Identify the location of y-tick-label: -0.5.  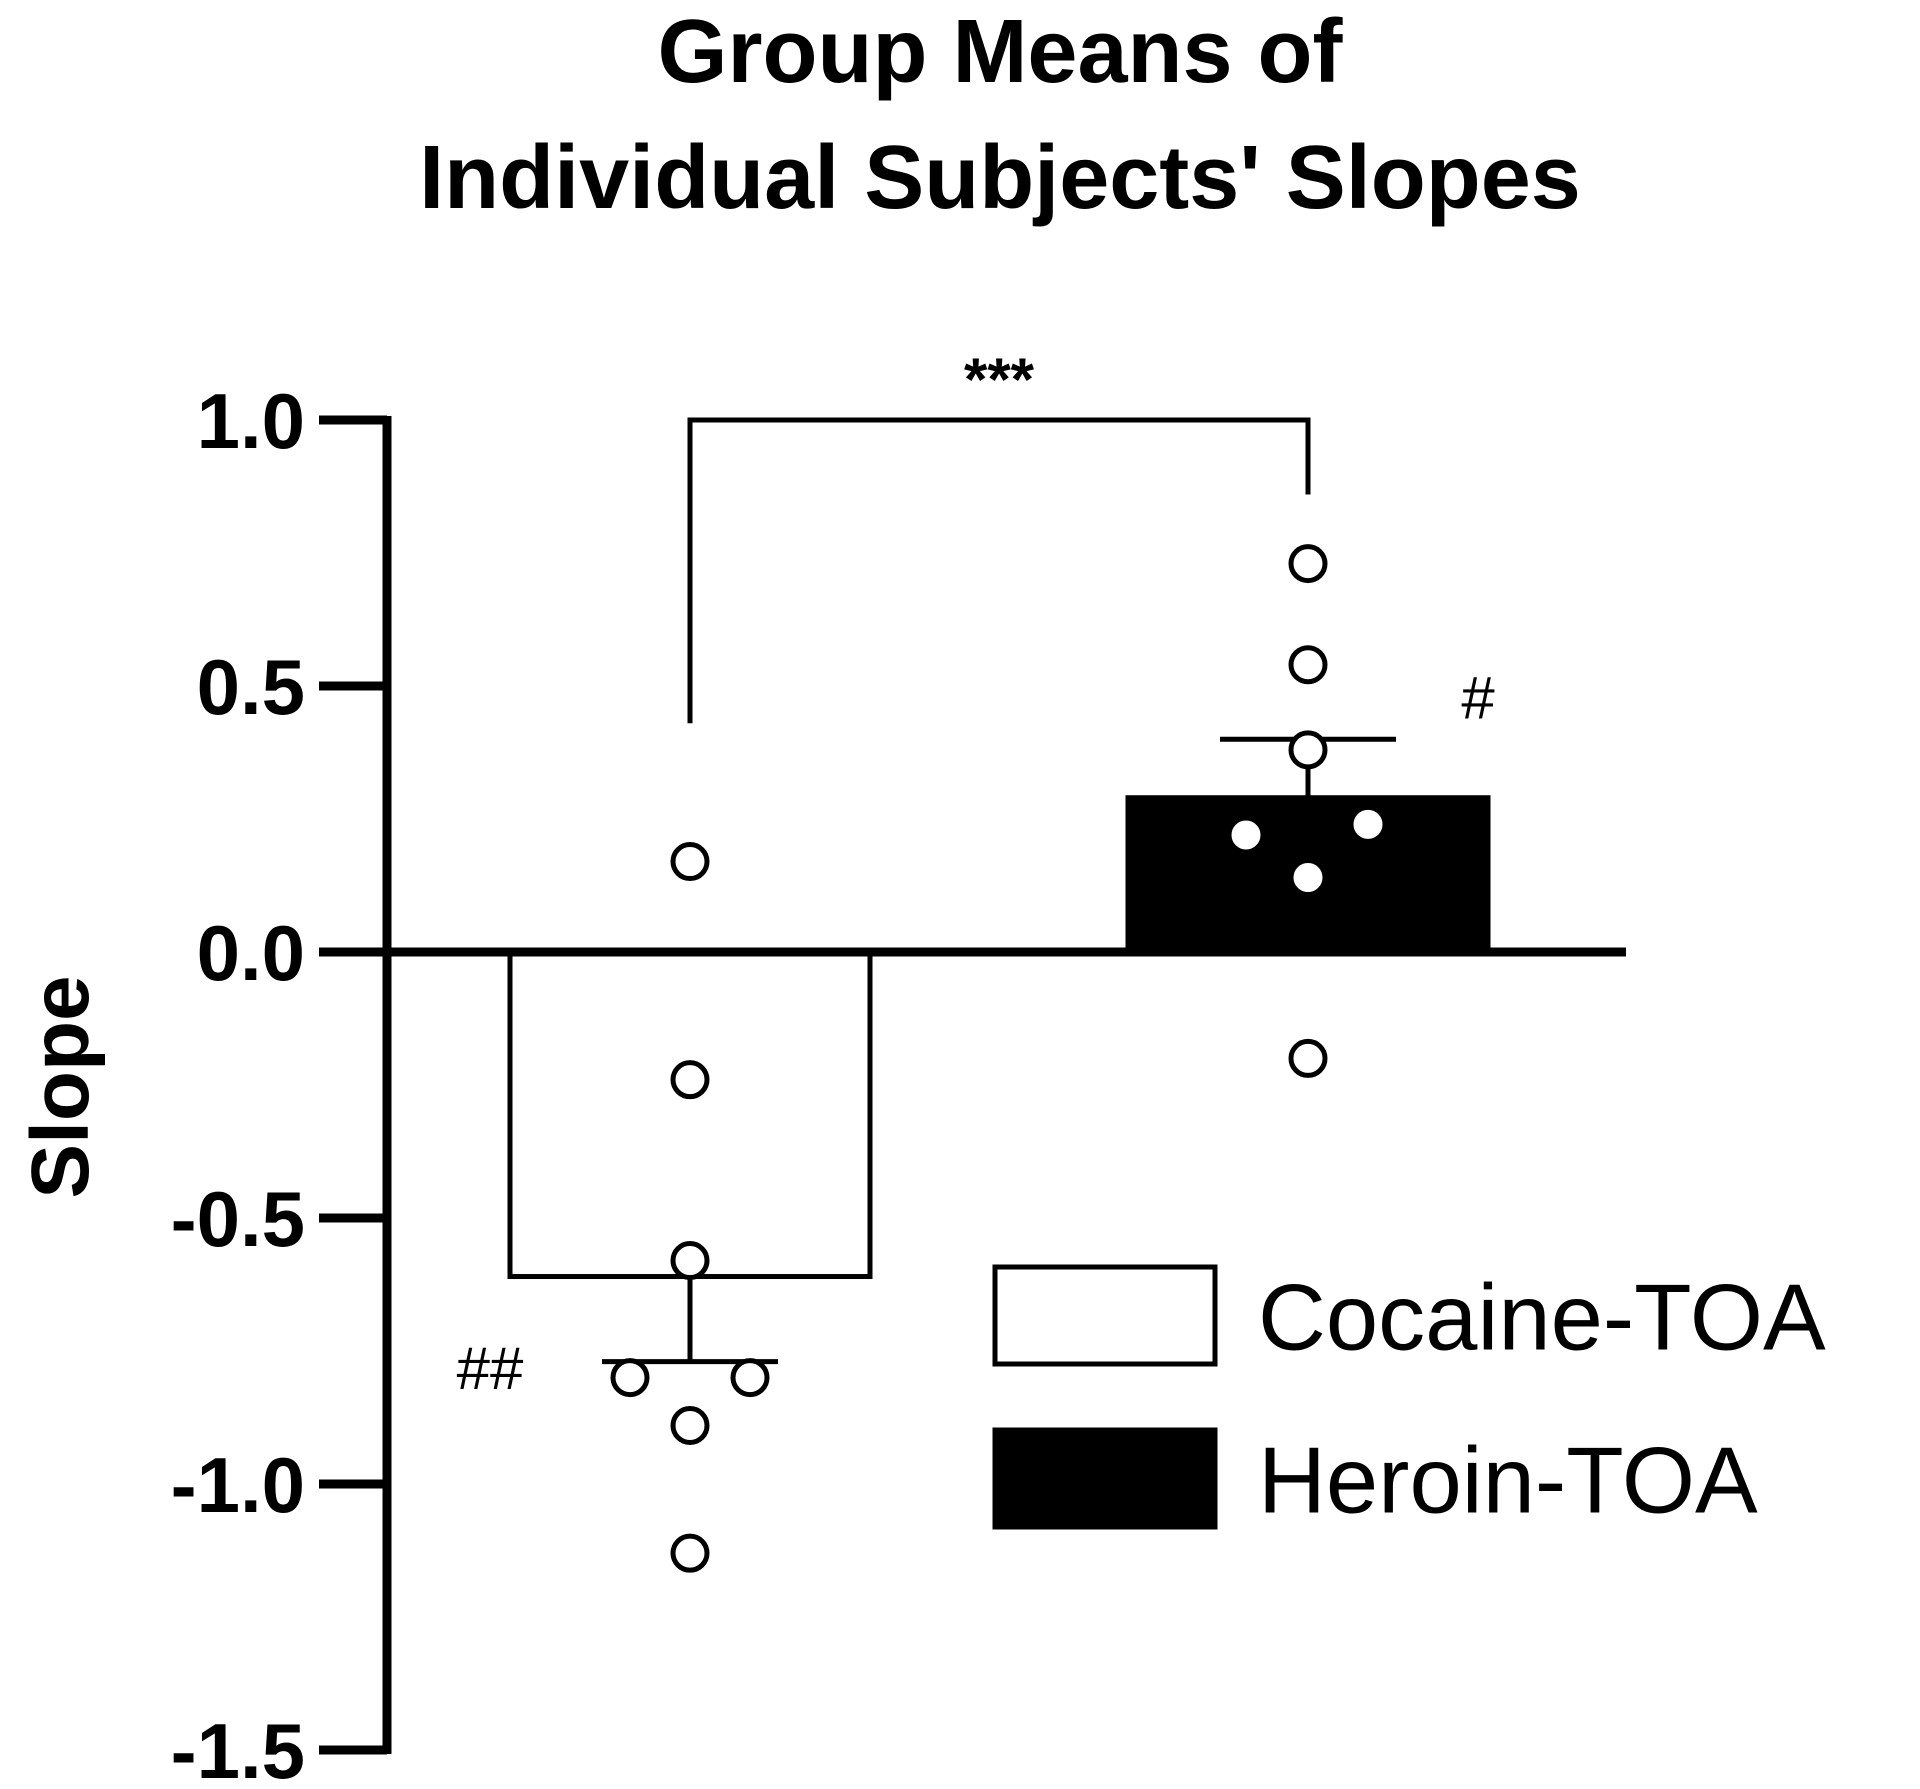
(238, 1219).